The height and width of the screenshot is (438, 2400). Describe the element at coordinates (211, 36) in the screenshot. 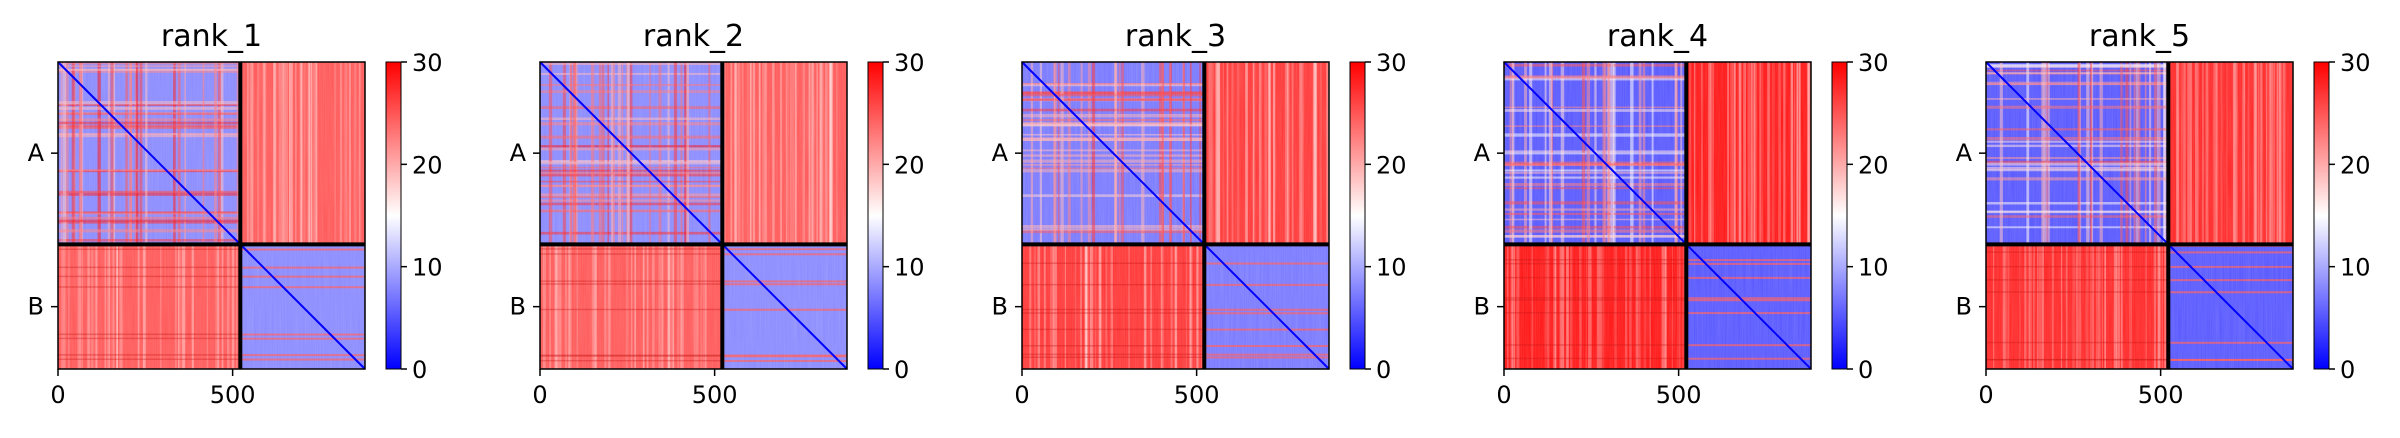

I see `panel-title: rank_1` at that location.